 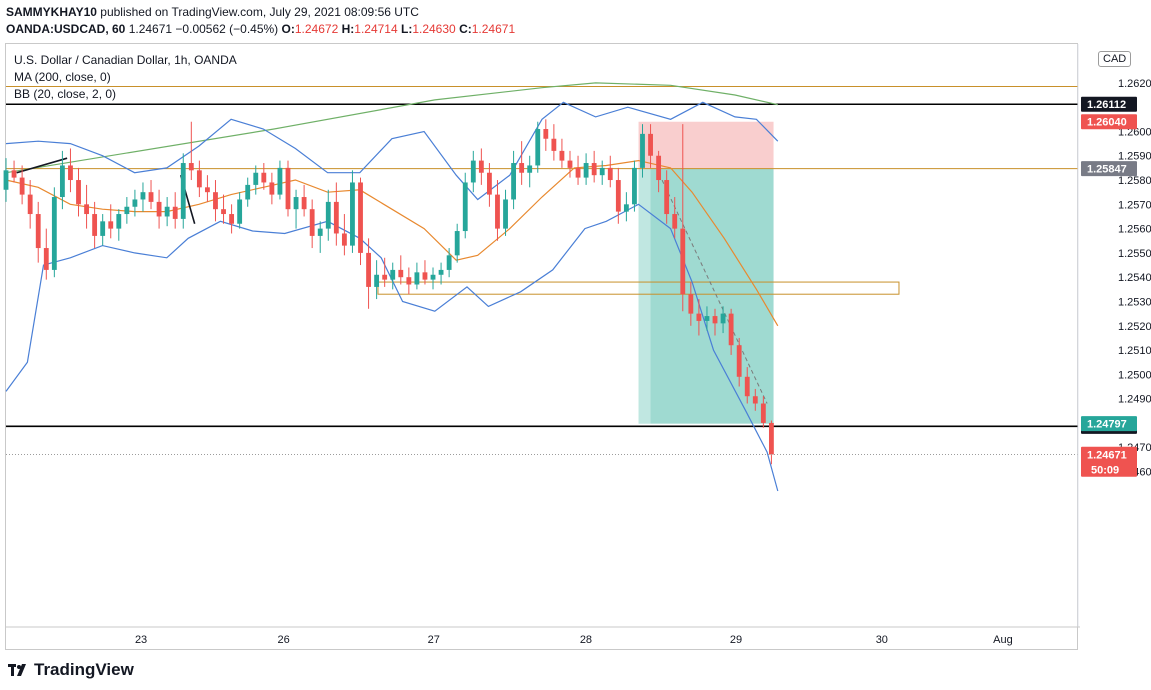 I want to click on x-tick-label: 29, so click(x=736, y=640).